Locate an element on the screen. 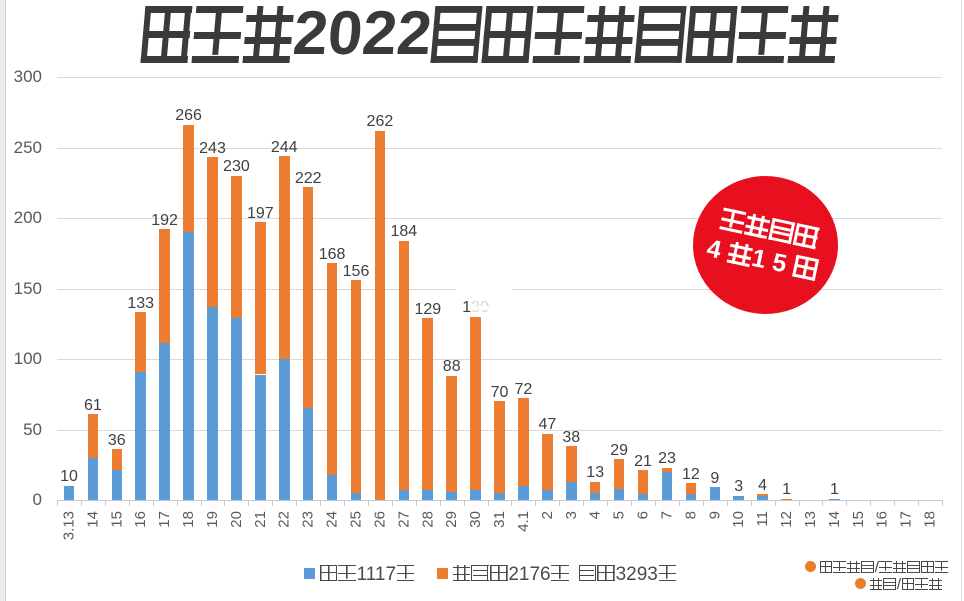 This screenshot has height=601, width=964. svg-text: 23 is located at coordinates (308, 519).